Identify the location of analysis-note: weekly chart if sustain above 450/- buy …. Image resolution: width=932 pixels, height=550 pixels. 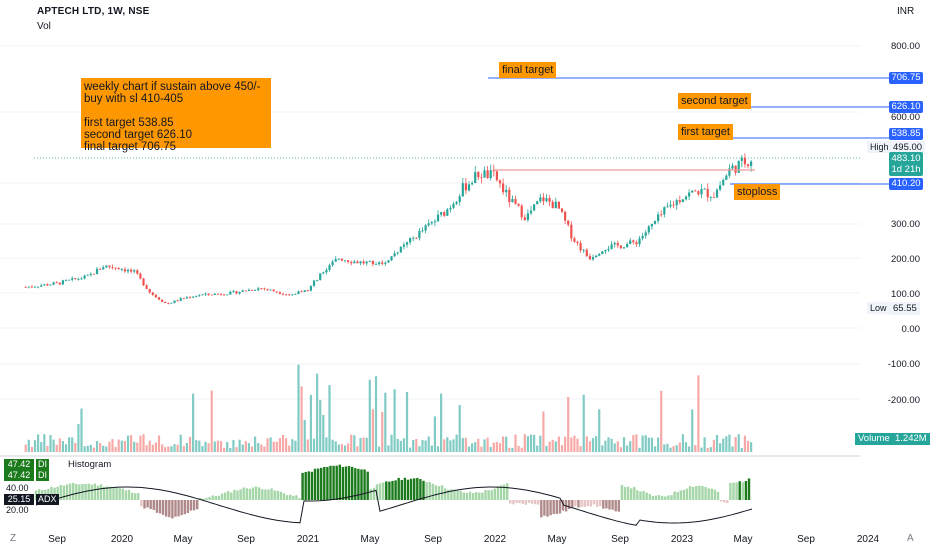
(176, 115).